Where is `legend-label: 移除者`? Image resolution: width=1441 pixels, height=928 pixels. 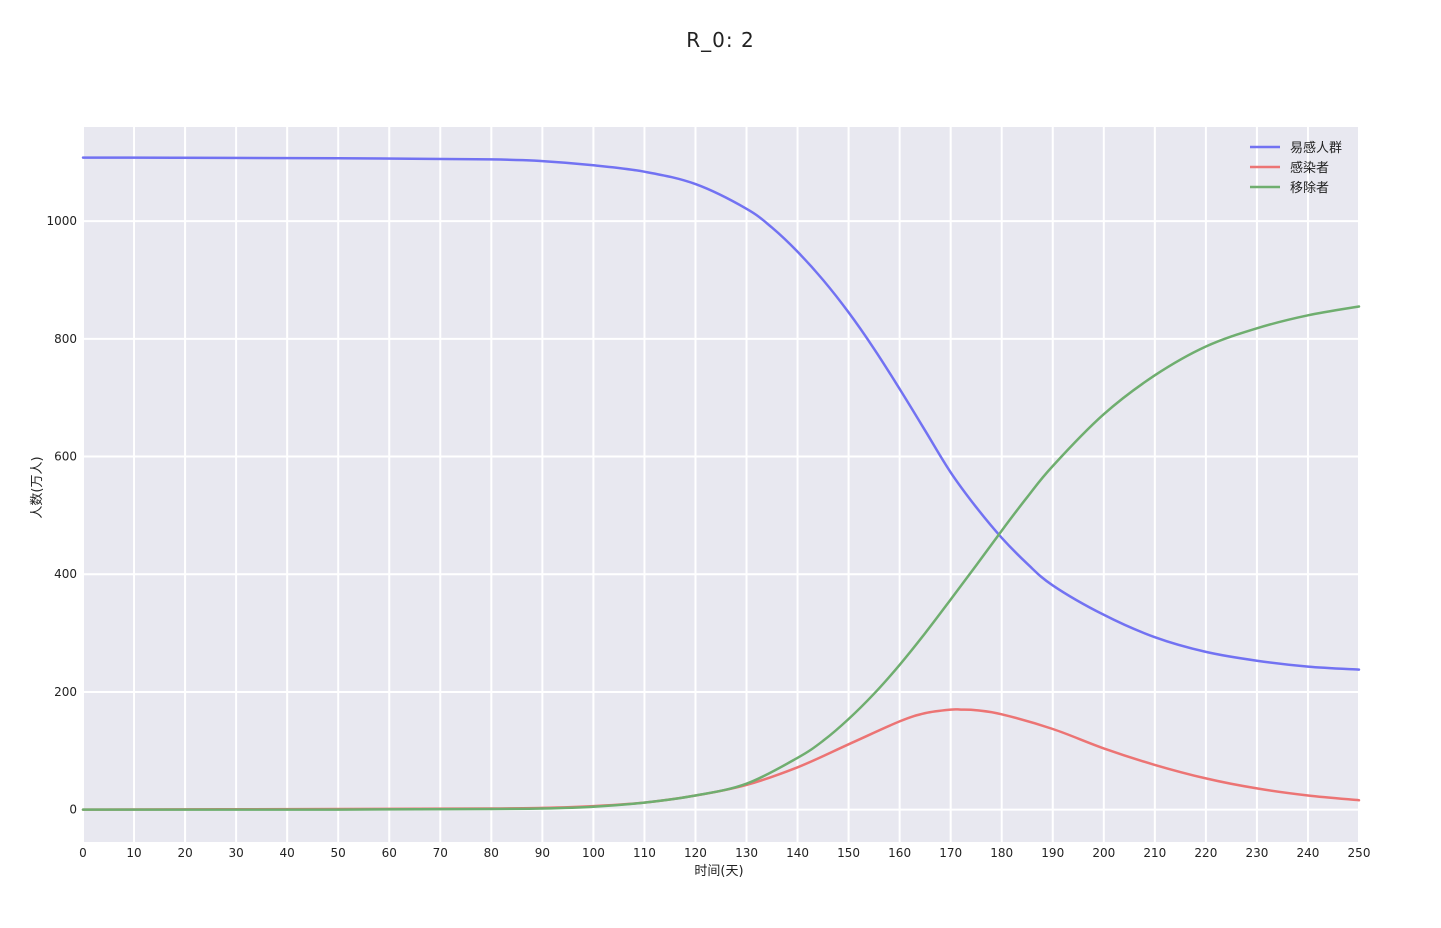
legend-label: 移除者 is located at coordinates (1309, 188).